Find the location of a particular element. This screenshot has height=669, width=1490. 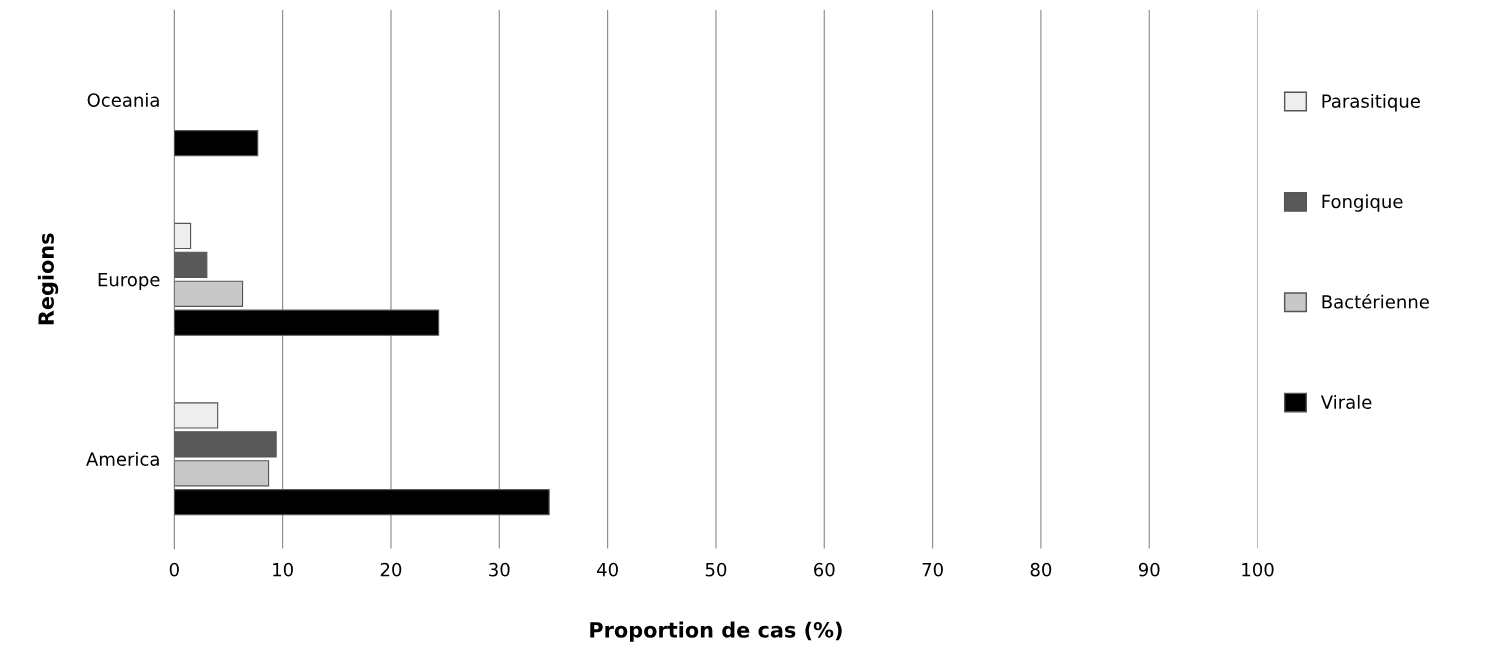

x-tick-label: 10 is located at coordinates (283, 569).